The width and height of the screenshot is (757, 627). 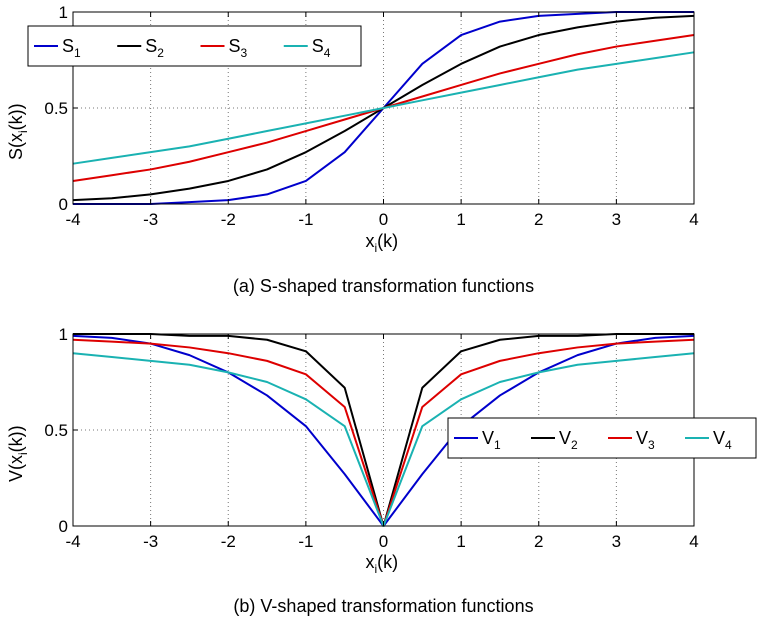 What do you see at coordinates (383, 606) in the screenshot?
I see `caption: (b) V-shaped transformation functions` at bounding box center [383, 606].